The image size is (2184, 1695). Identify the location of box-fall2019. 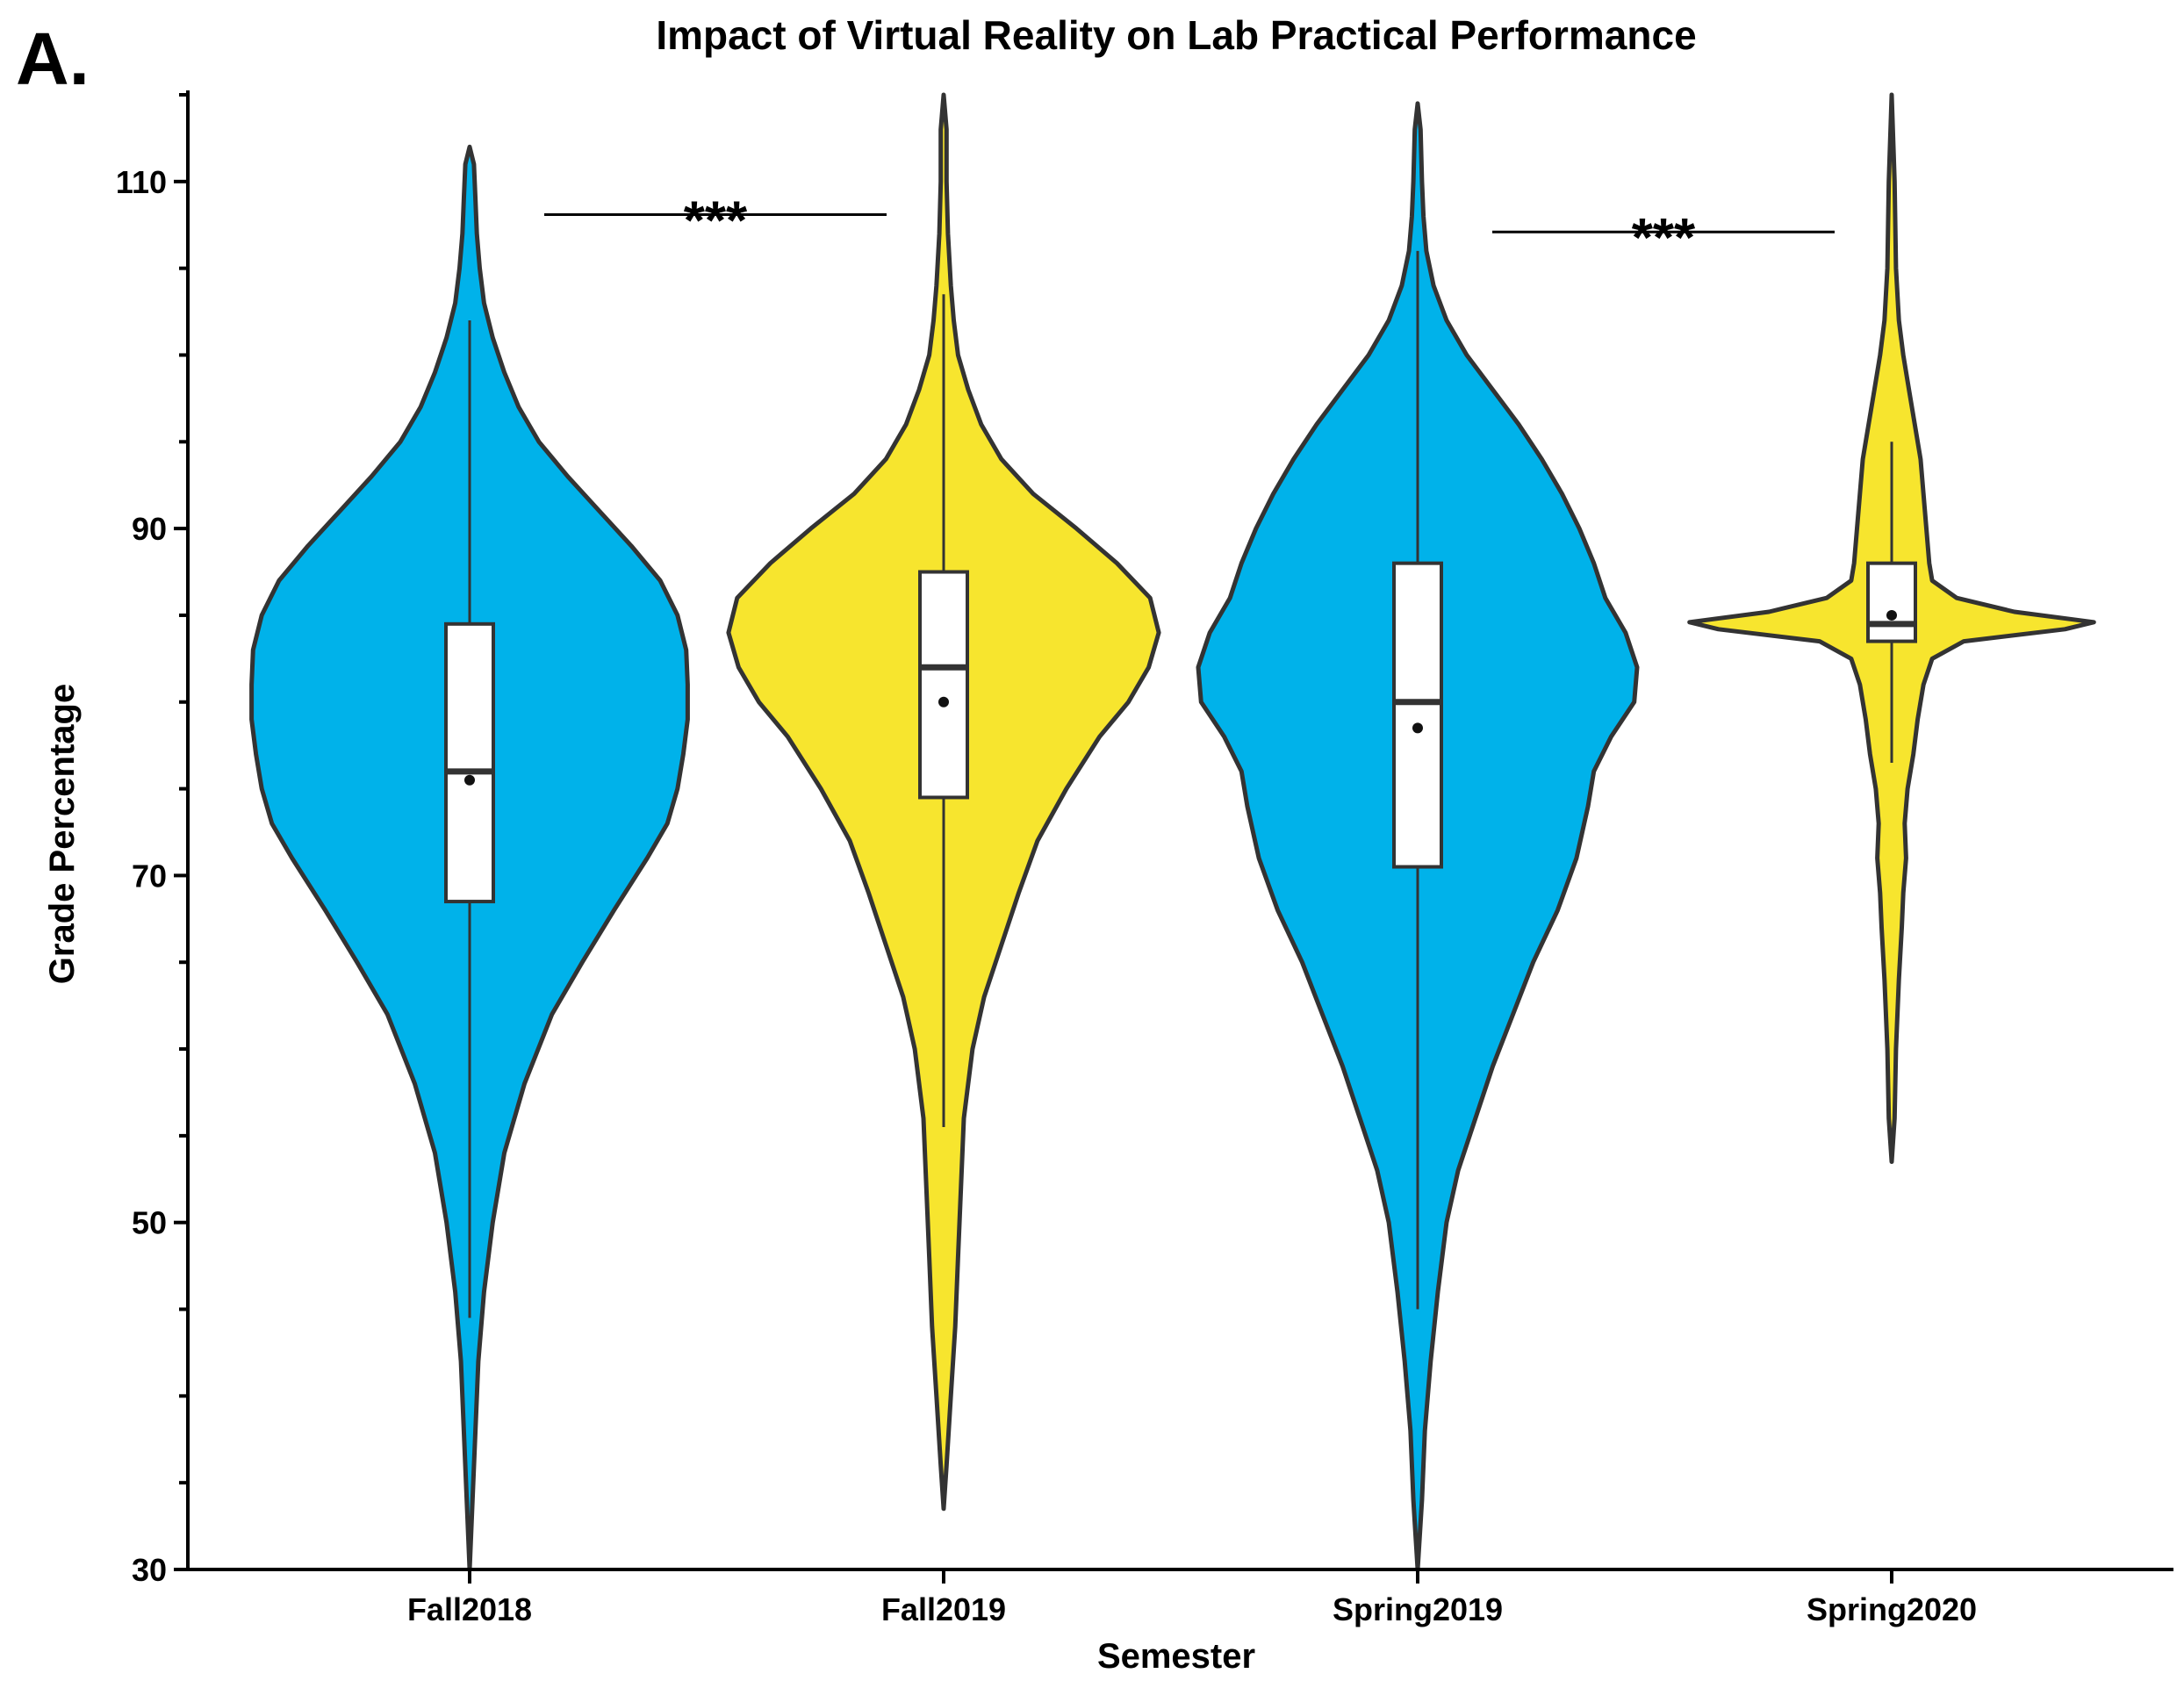
(943, 685).